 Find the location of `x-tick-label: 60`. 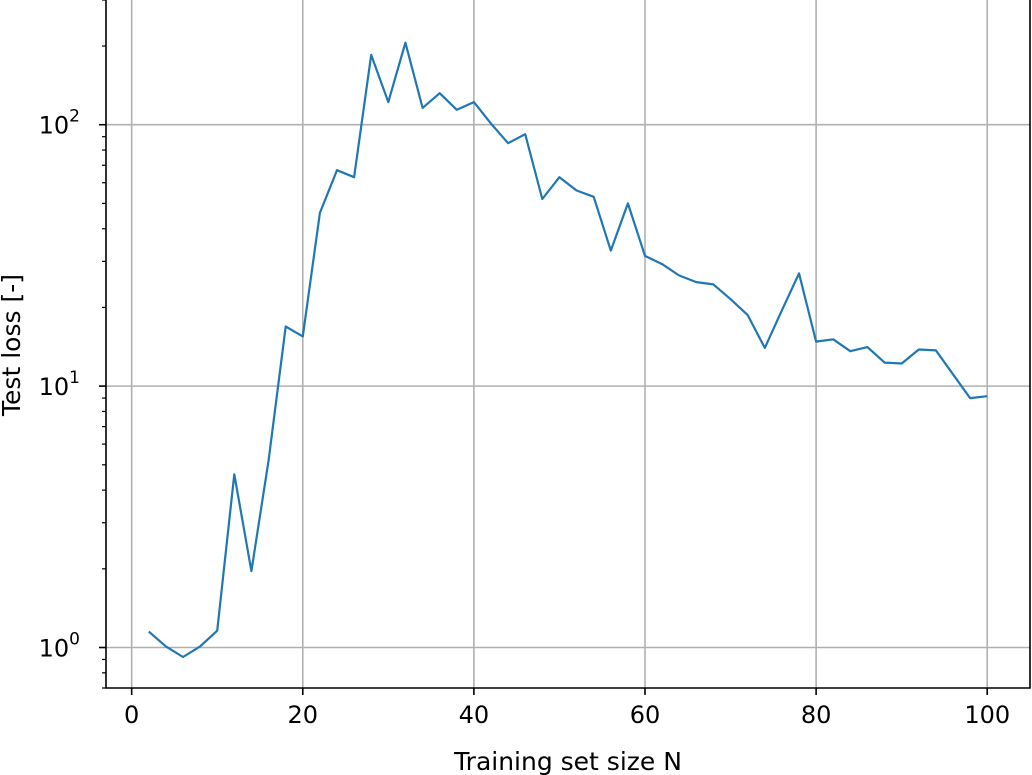

x-tick-label: 60 is located at coordinates (645, 715).